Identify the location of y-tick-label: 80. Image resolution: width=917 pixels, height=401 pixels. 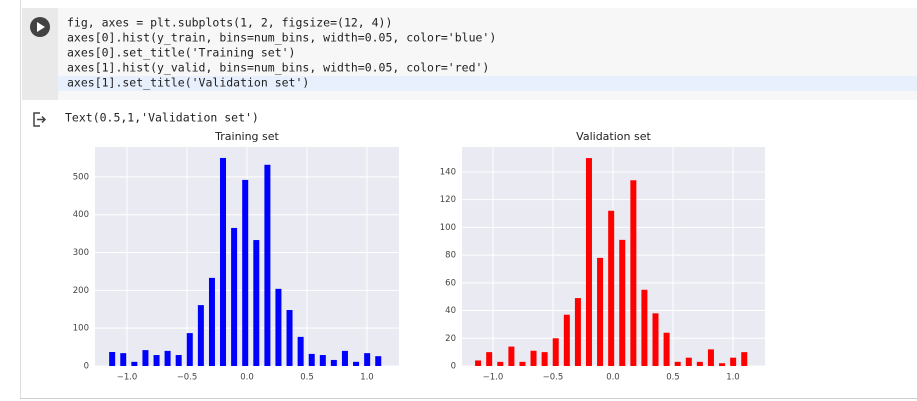
(450, 256).